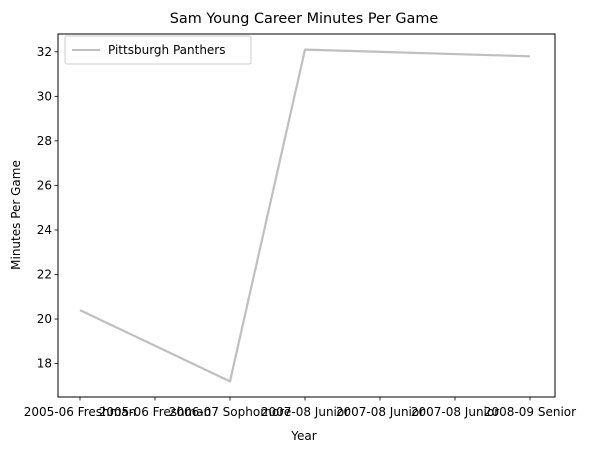 This screenshot has height=453, width=593. Describe the element at coordinates (16, 215) in the screenshot. I see `y-axis-label: Minutes Per Game` at that location.